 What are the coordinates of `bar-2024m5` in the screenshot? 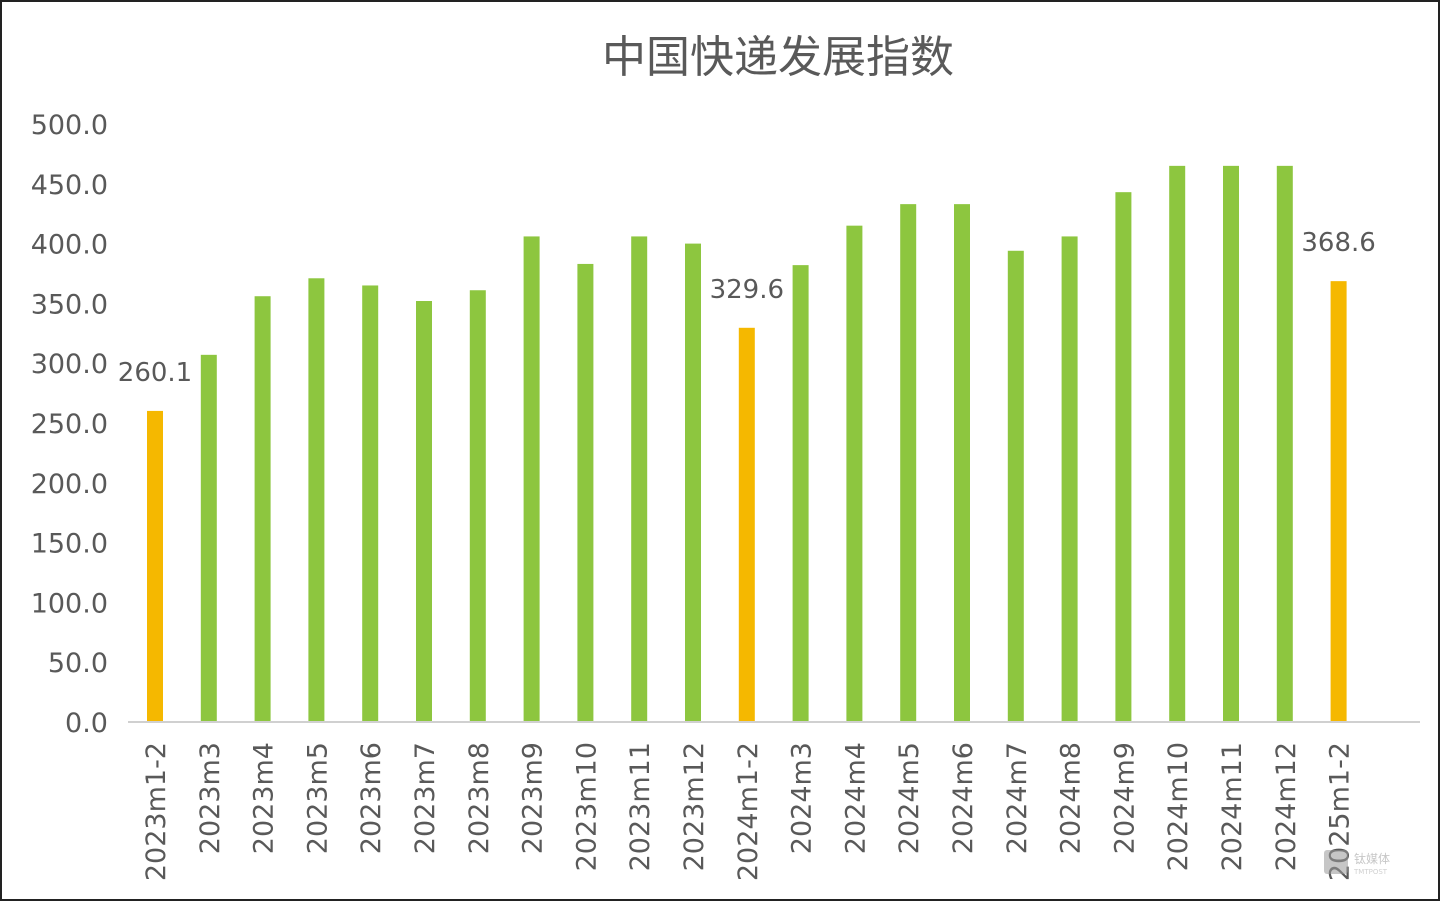 It's located at (908, 463).